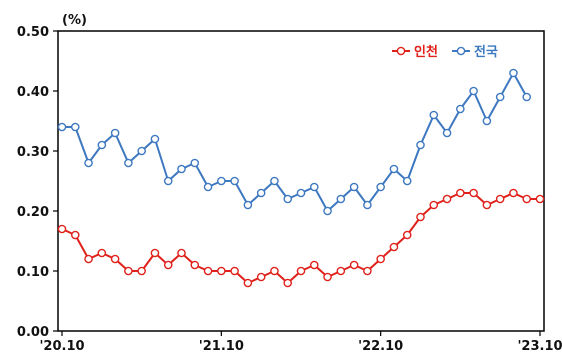 This screenshot has height=355, width=562. I want to click on x-tick-label: '21.10, so click(221, 346).